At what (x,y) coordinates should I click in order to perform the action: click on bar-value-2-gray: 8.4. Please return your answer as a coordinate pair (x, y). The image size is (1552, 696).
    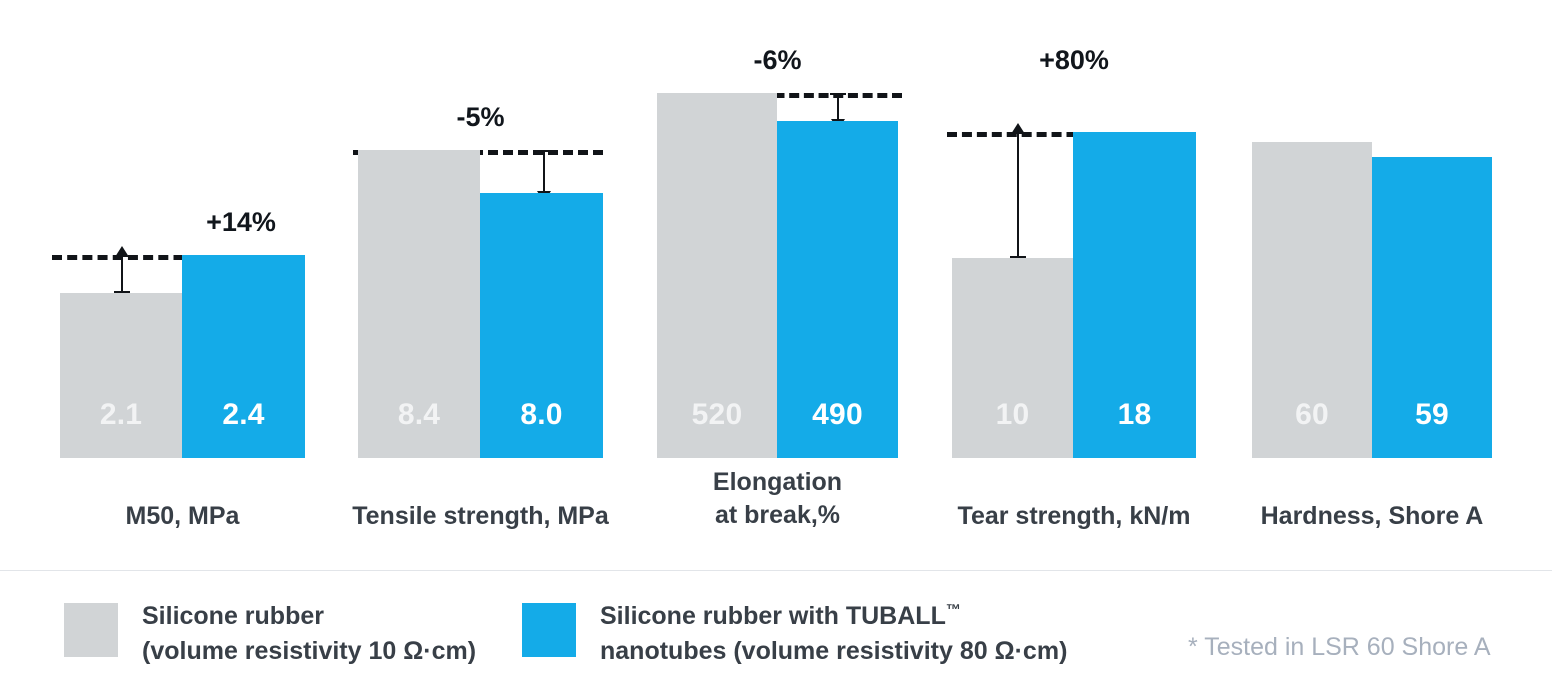
    Looking at the image, I should click on (419, 414).